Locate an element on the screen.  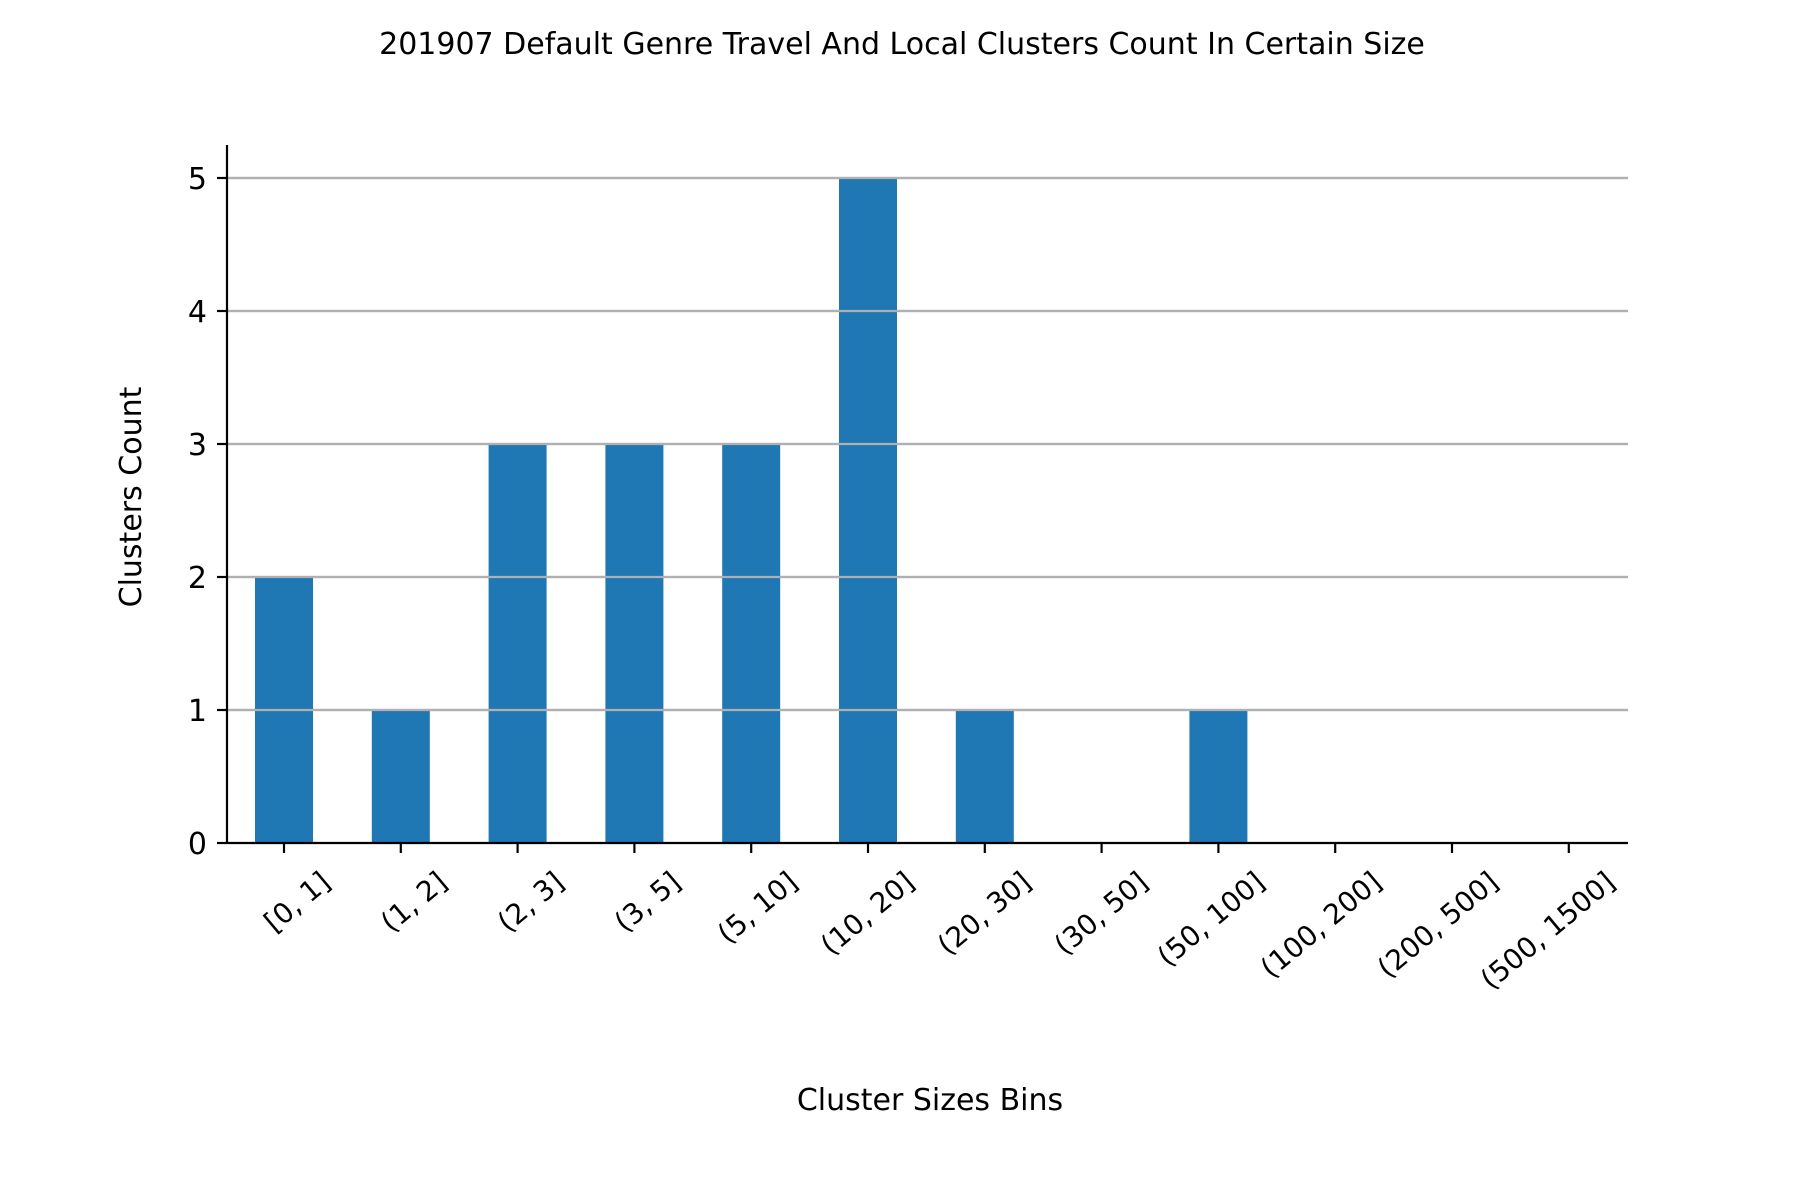
y-tick-label: 2 is located at coordinates (197, 578).